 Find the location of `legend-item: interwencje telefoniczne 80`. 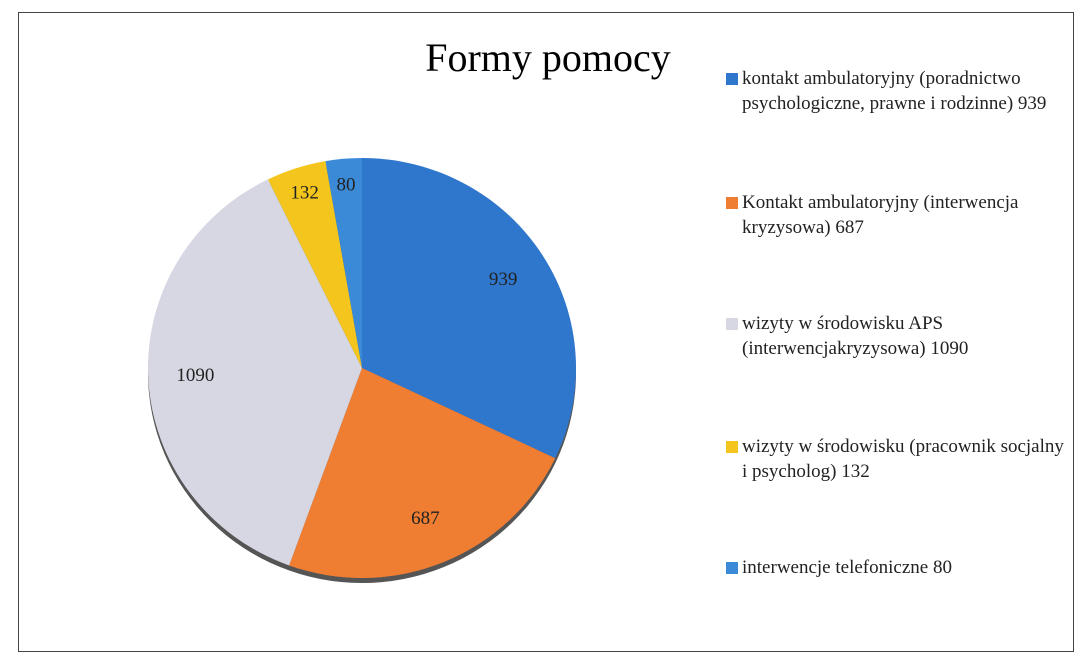

legend-item: interwencje telefoniczne 80 is located at coordinates (898, 567).